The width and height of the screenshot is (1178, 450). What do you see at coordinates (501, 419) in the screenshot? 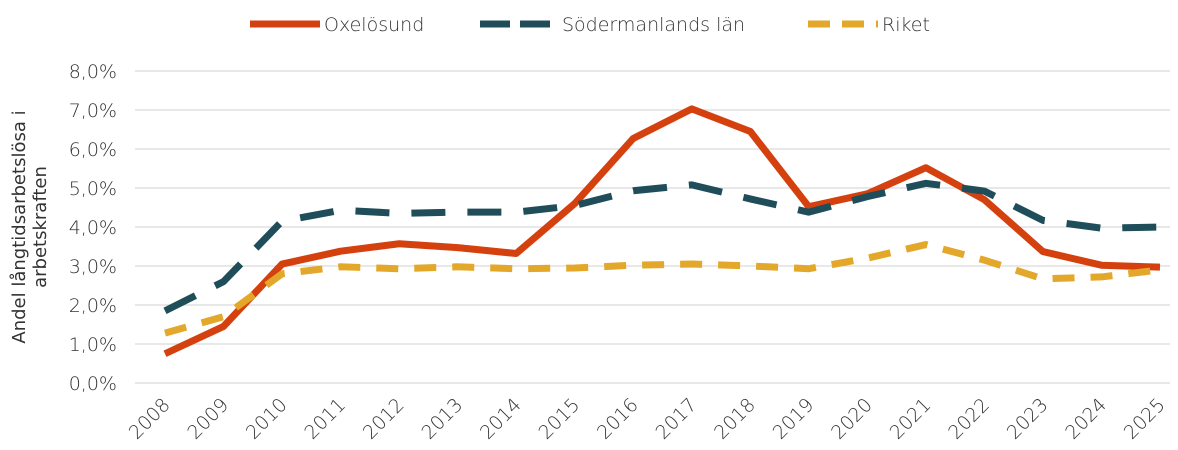
I see `x-tick-label: 2014` at bounding box center [501, 419].